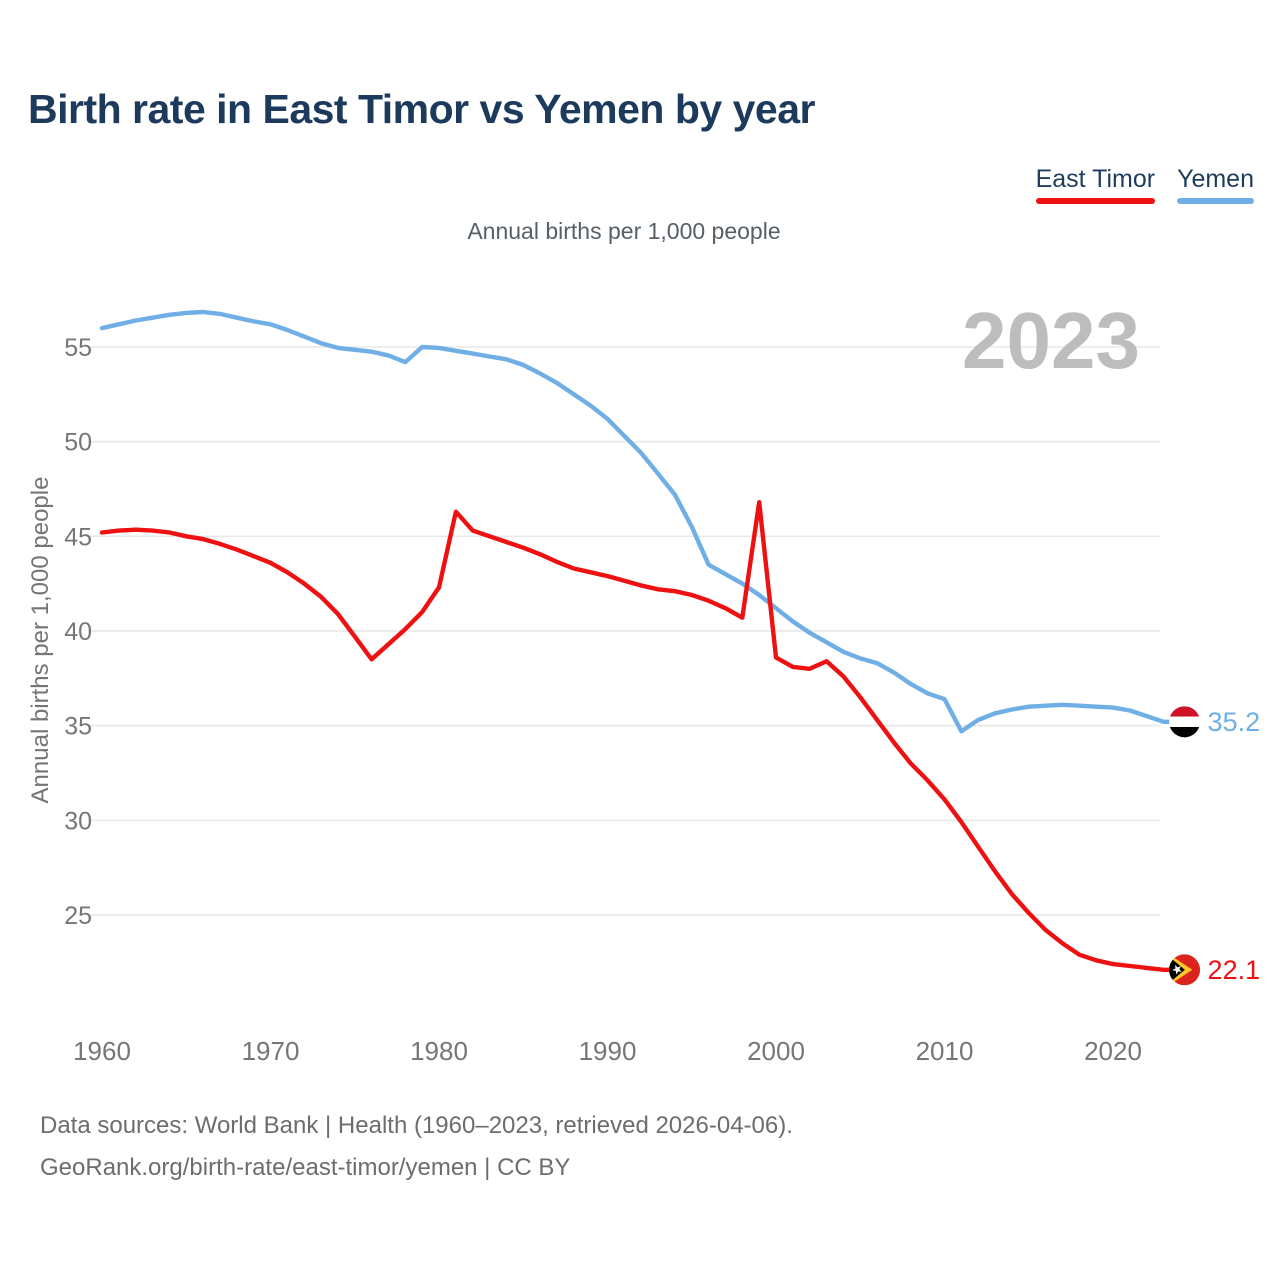 The height and width of the screenshot is (1280, 1280). Describe the element at coordinates (78, 537) in the screenshot. I see `y-tick-label: 45` at that location.